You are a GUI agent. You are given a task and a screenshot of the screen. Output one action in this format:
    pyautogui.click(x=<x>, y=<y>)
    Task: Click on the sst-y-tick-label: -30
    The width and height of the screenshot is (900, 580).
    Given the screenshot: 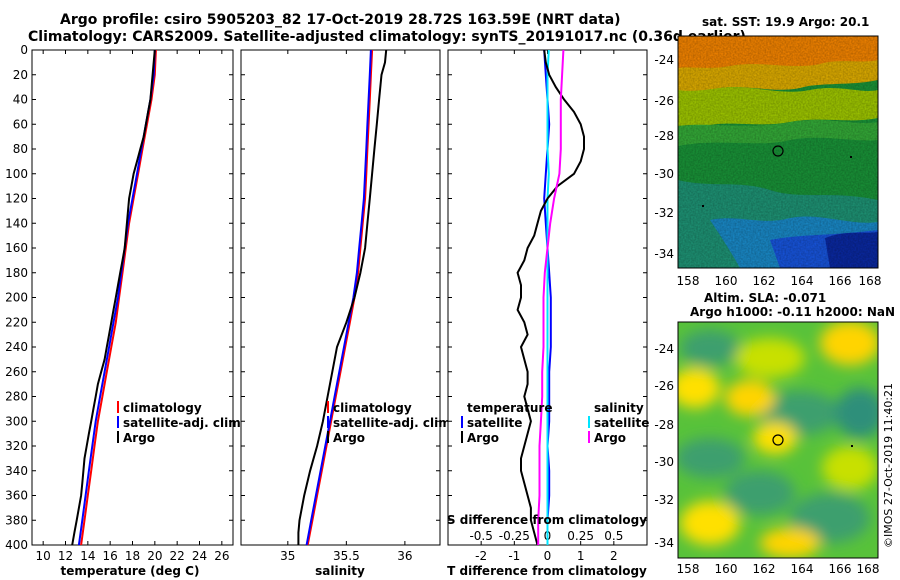 What is the action you would take?
    pyautogui.click(x=664, y=174)
    